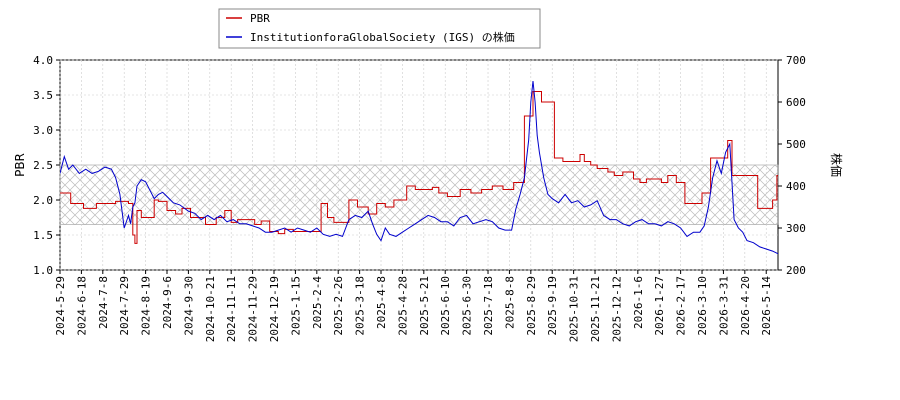  I want to click on y-left-axis: 1.0 1.5 2.0 2.5 3.0 3.5 4.0, so click(46, 165).